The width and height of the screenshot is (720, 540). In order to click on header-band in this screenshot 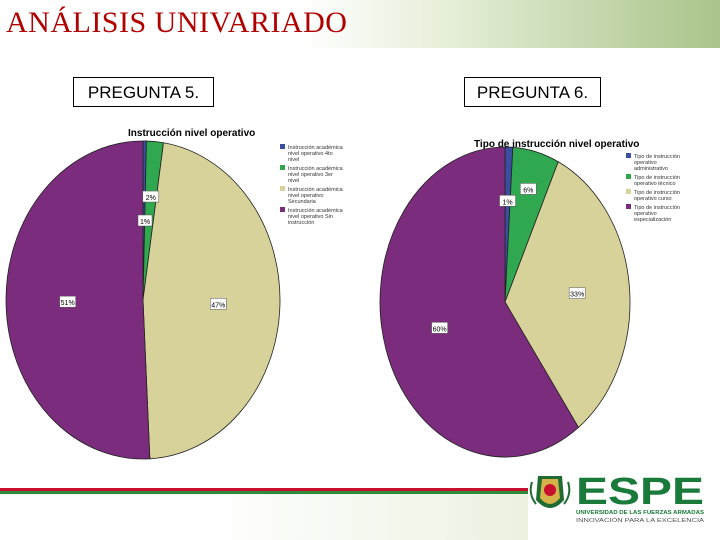, I will do `click(360, 24)`.